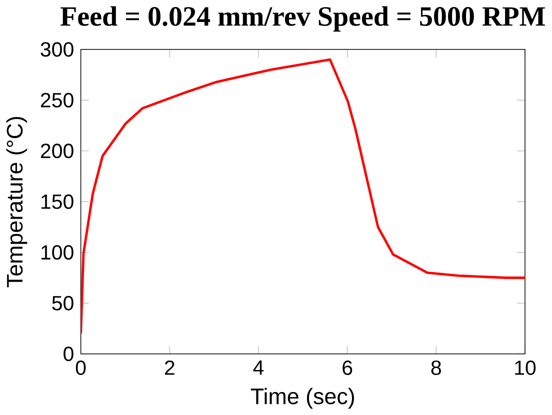 This screenshot has width=552, height=415. What do you see at coordinates (258, 367) in the screenshot?
I see `x-tick-label: 4` at bounding box center [258, 367].